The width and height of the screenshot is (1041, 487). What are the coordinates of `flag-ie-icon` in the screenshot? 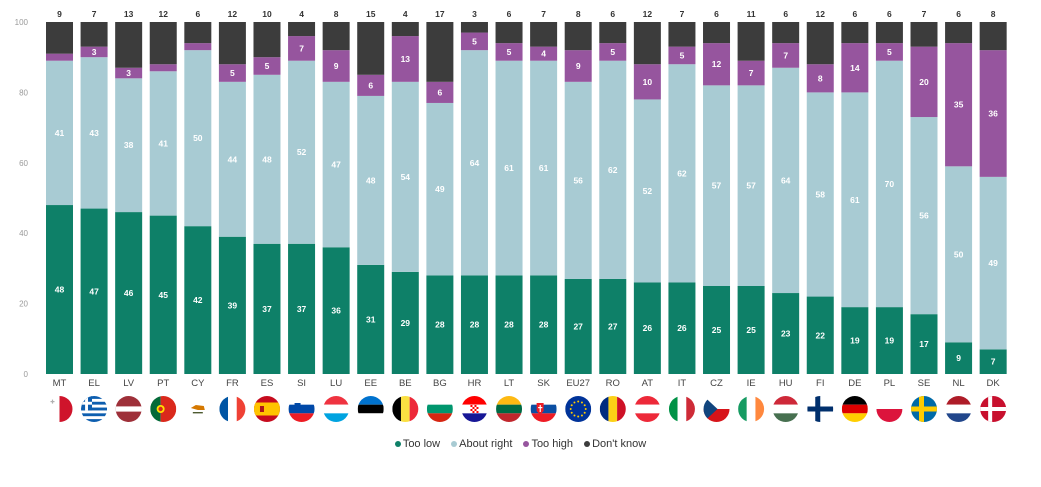 It's located at (751, 409).